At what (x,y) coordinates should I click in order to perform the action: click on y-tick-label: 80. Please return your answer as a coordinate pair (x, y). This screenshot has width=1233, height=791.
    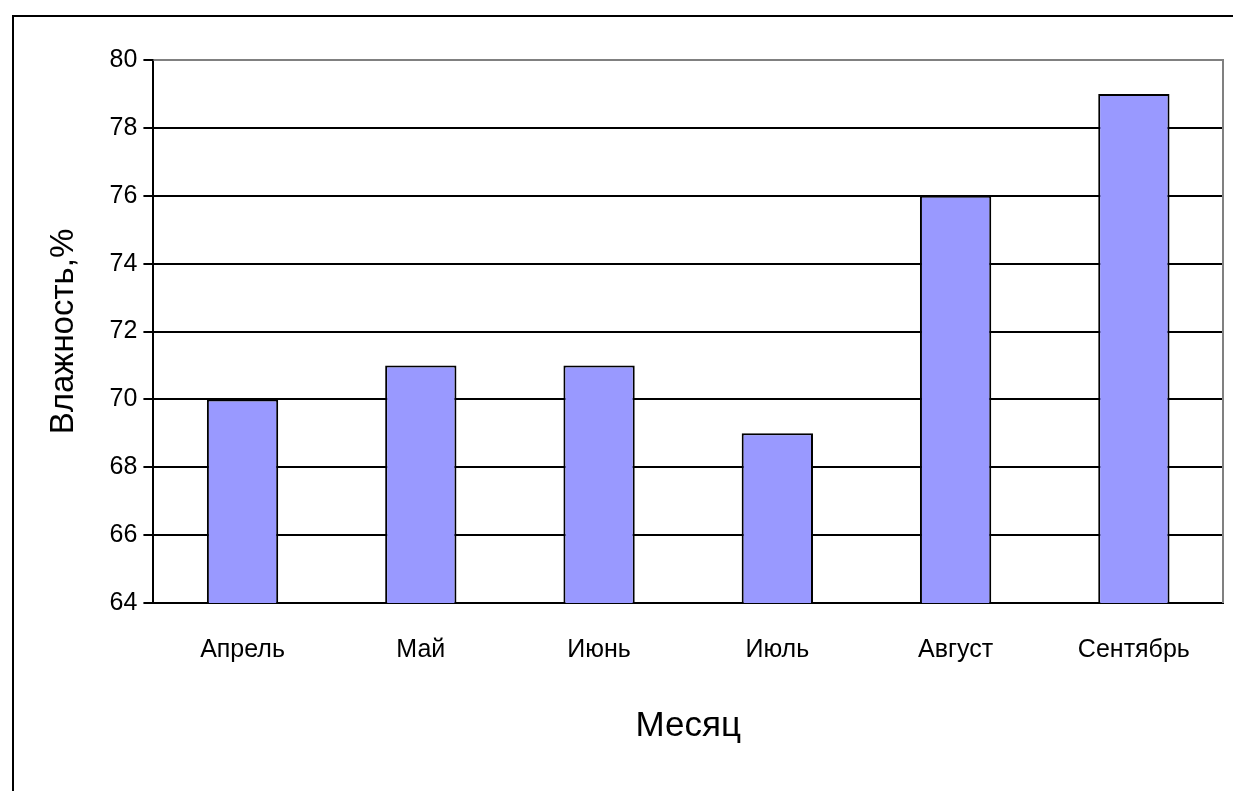
    Looking at the image, I should click on (123, 57).